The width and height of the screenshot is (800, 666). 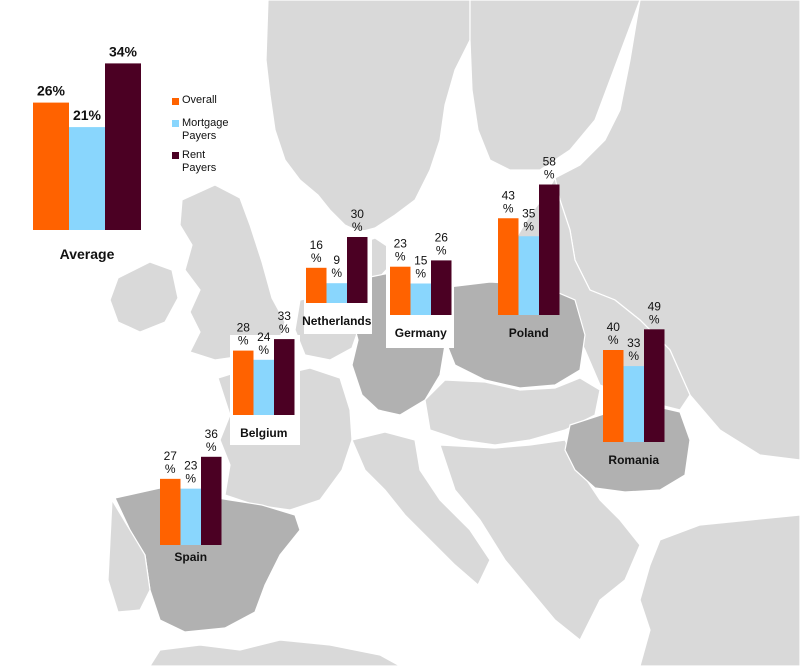 What do you see at coordinates (199, 100) in the screenshot?
I see `legend-label-overall: Overall` at bounding box center [199, 100].